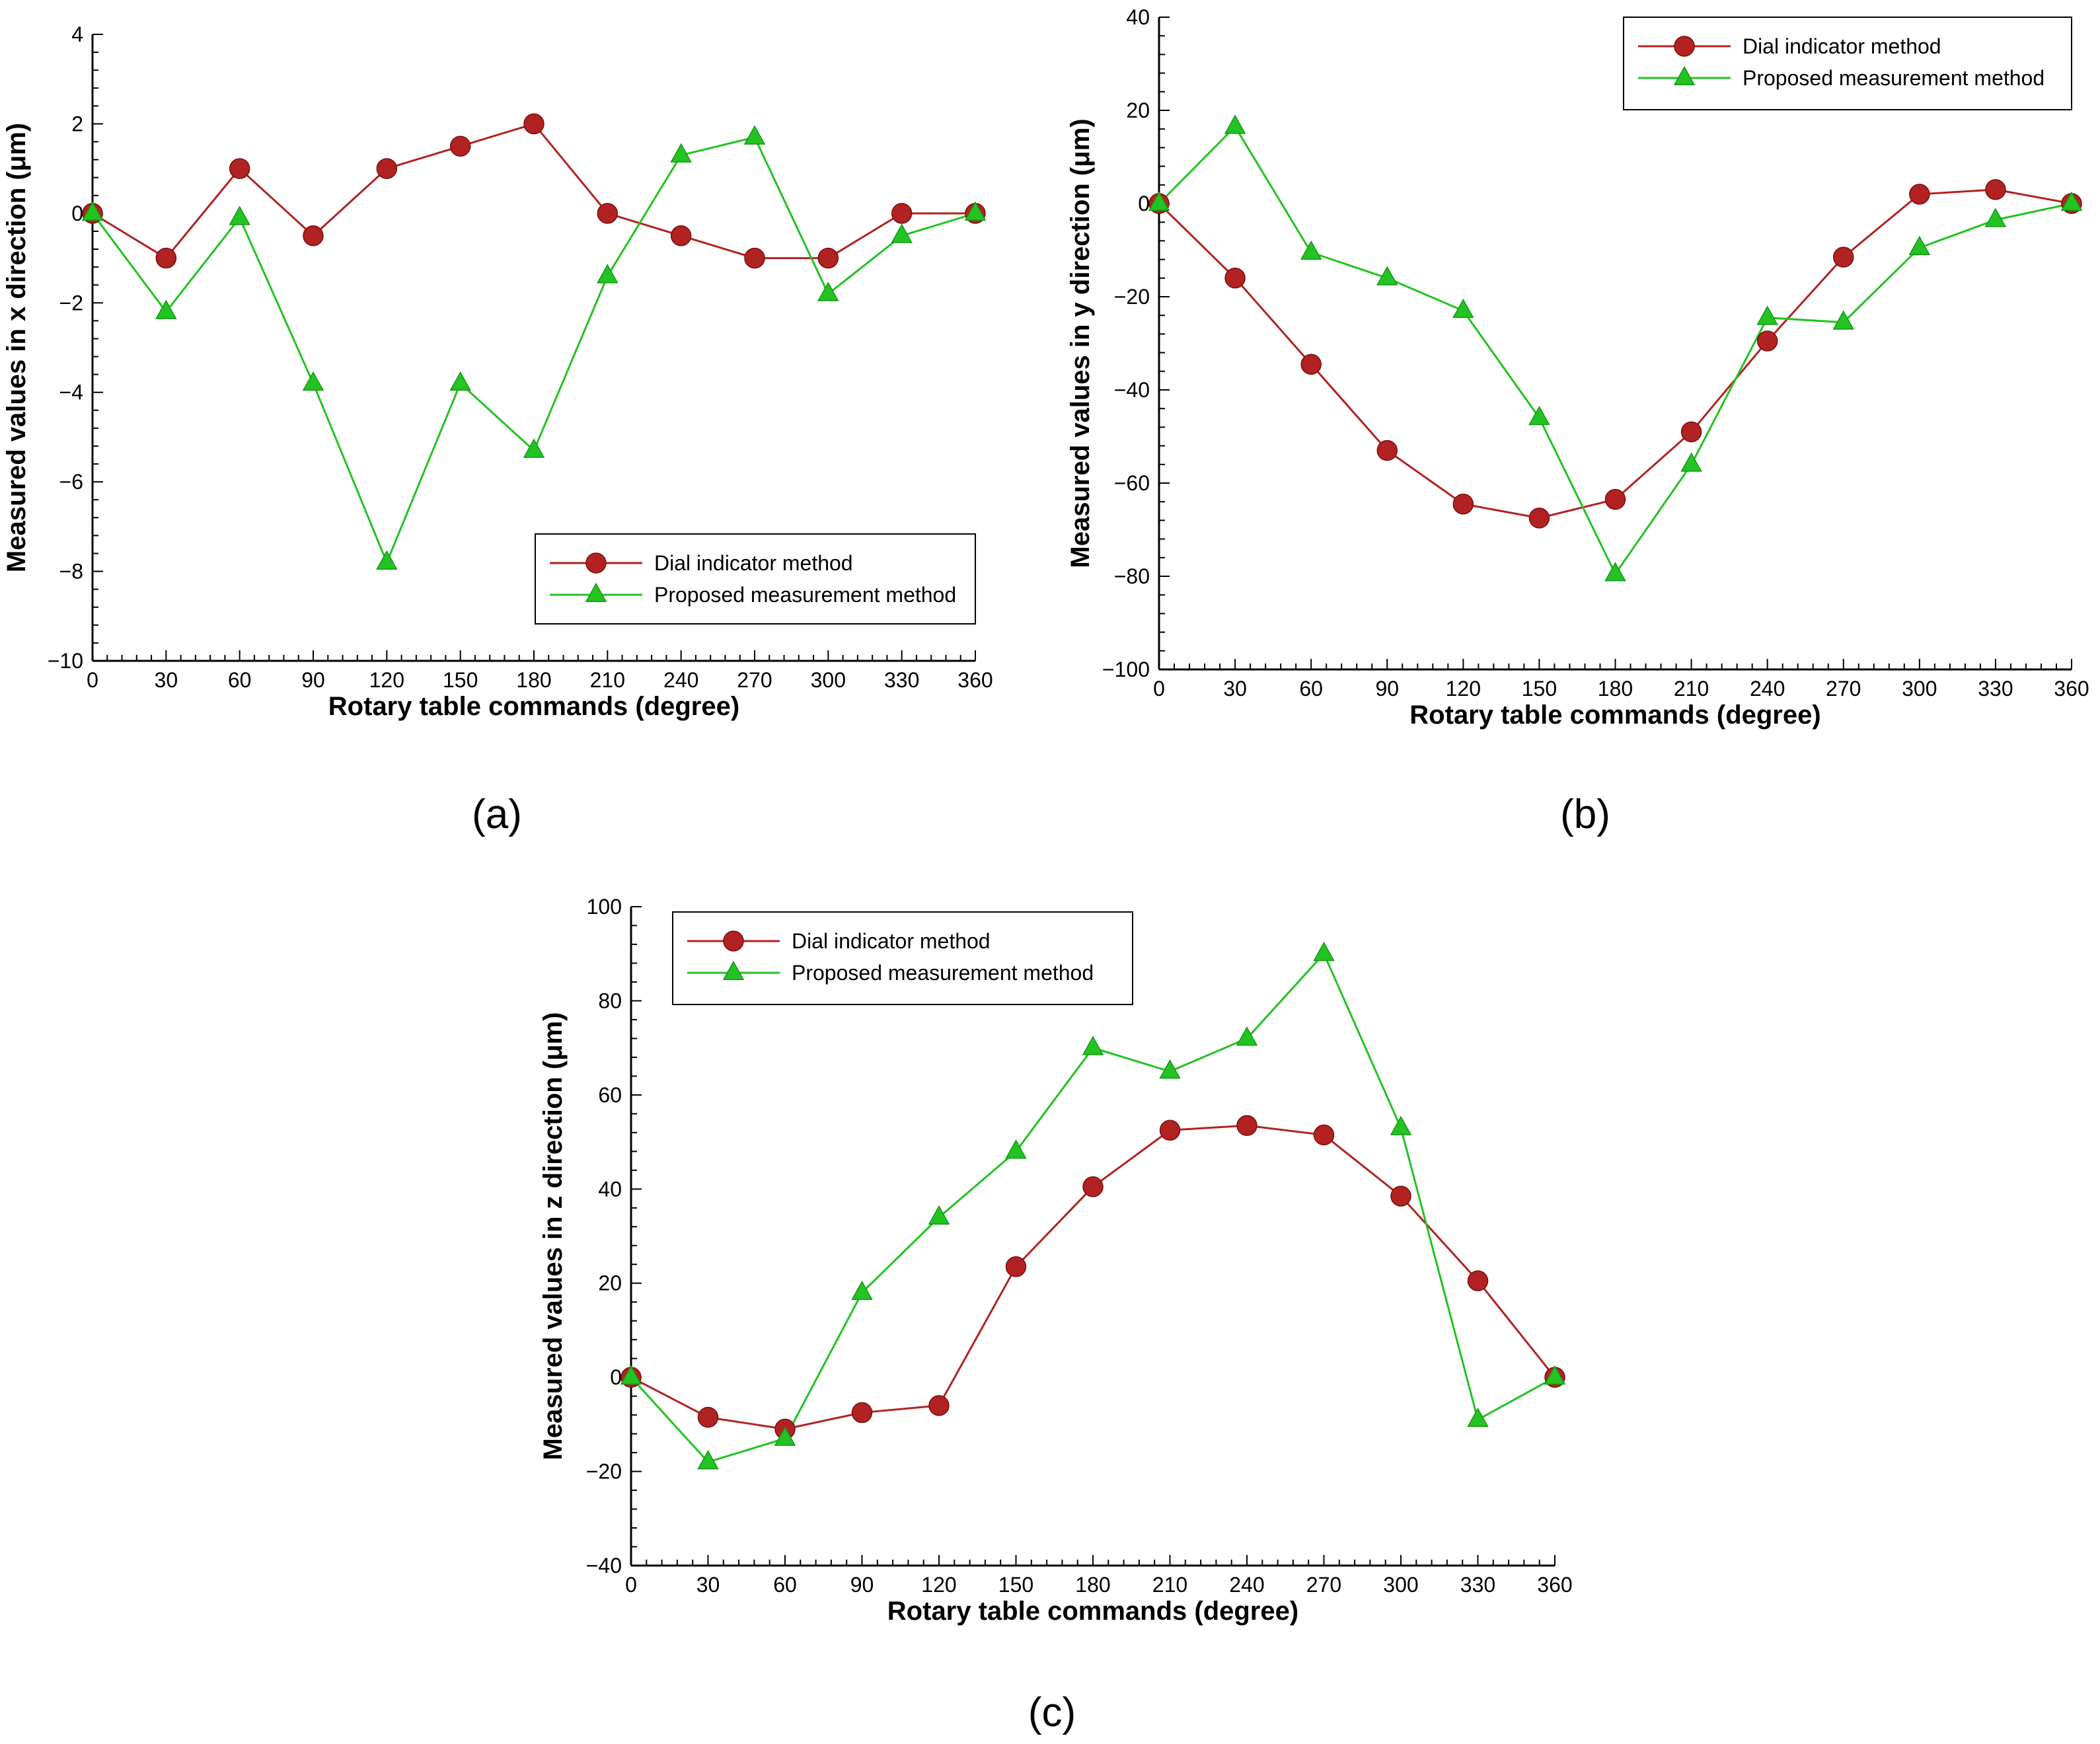  Describe the element at coordinates (17, 347) in the screenshot. I see `y-axis-label: Measured values in x direction (μm)` at that location.